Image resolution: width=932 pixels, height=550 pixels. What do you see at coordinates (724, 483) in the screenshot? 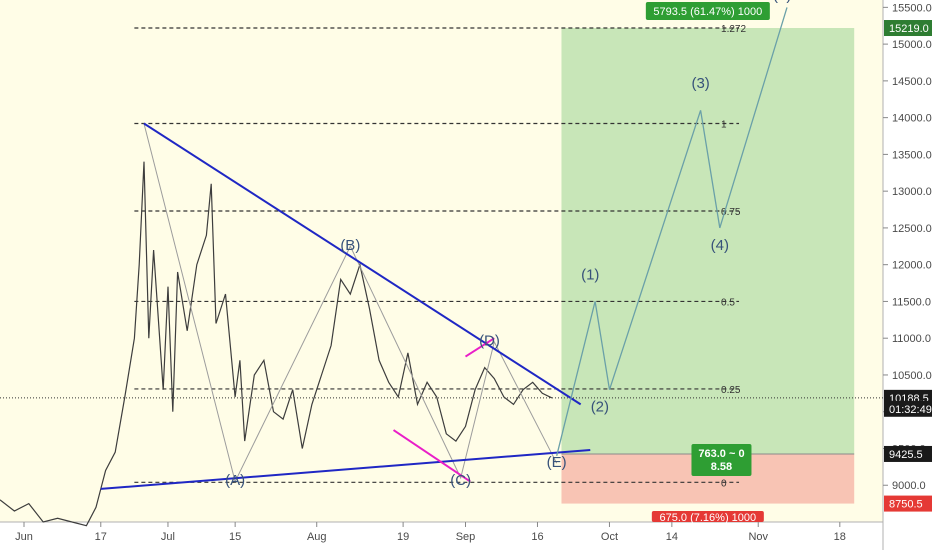
I see `fib-label: 0` at bounding box center [724, 483].